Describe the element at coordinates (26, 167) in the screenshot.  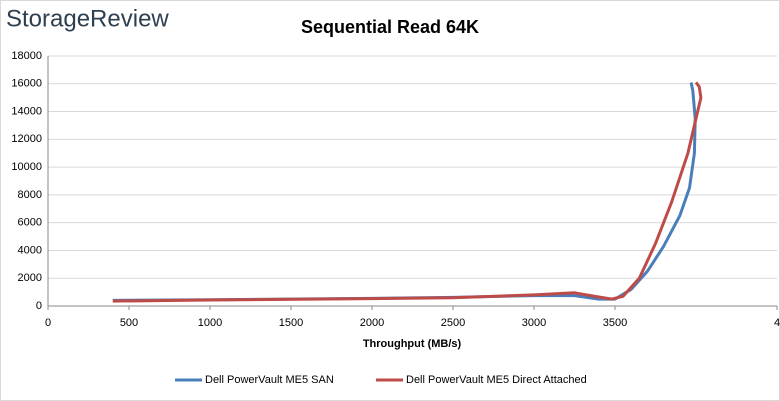
I see `y-tick-label: 10000` at that location.